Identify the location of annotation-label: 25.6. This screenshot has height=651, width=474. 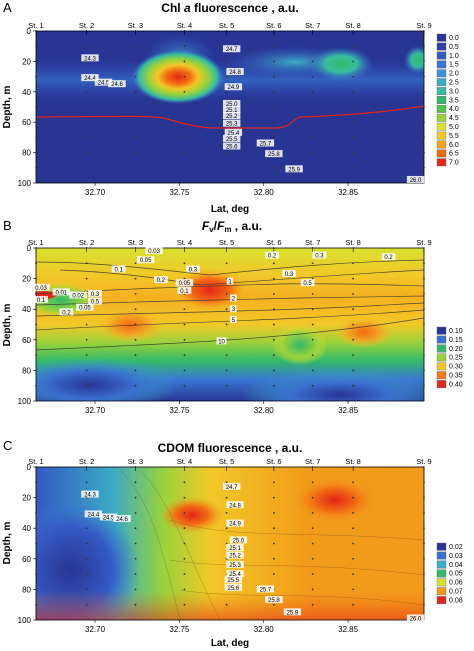
(232, 148).